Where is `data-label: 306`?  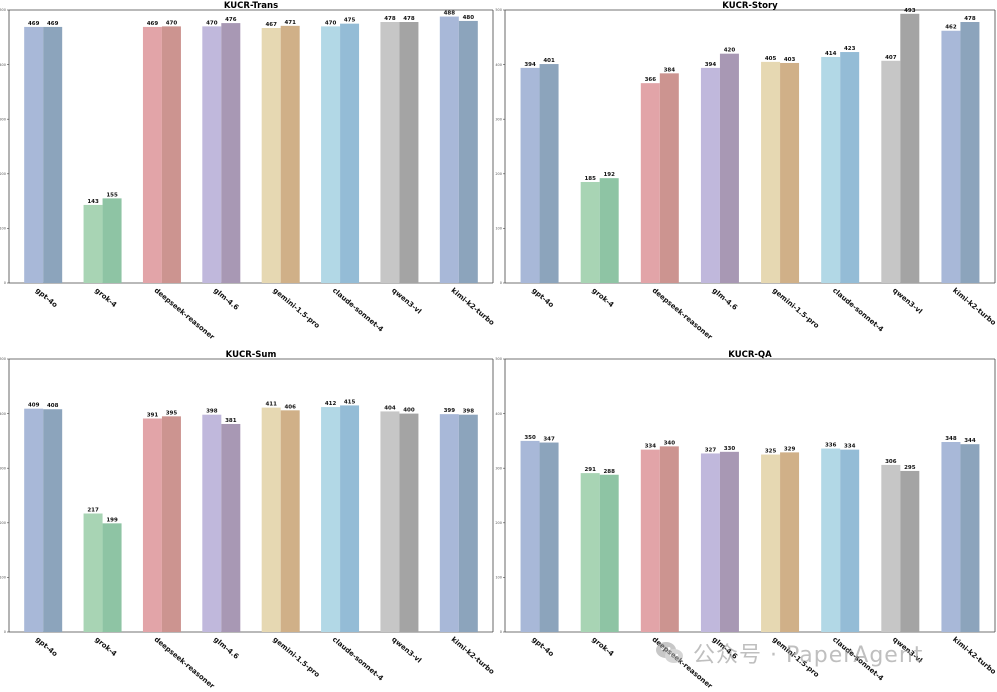 data-label: 306 is located at coordinates (891, 462).